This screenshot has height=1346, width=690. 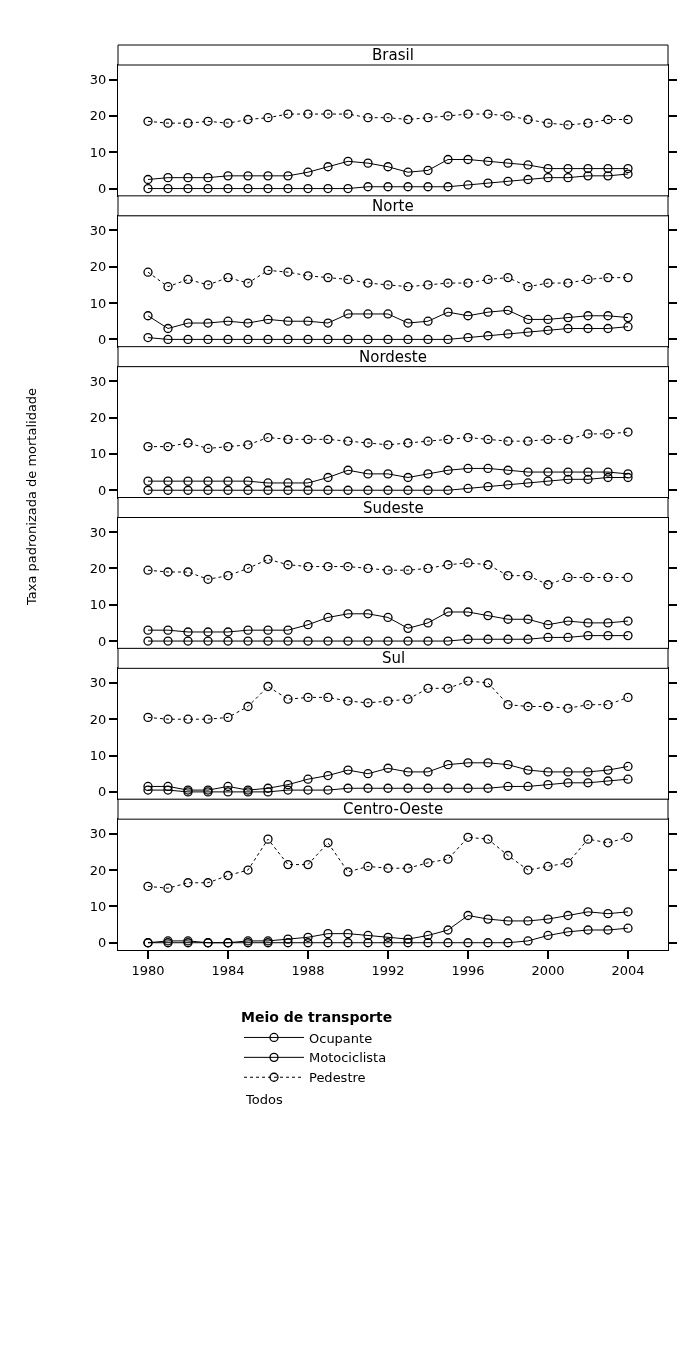 I want to click on y-axis-title: Taxa padronizada de mortalidade, so click(x=31, y=496).